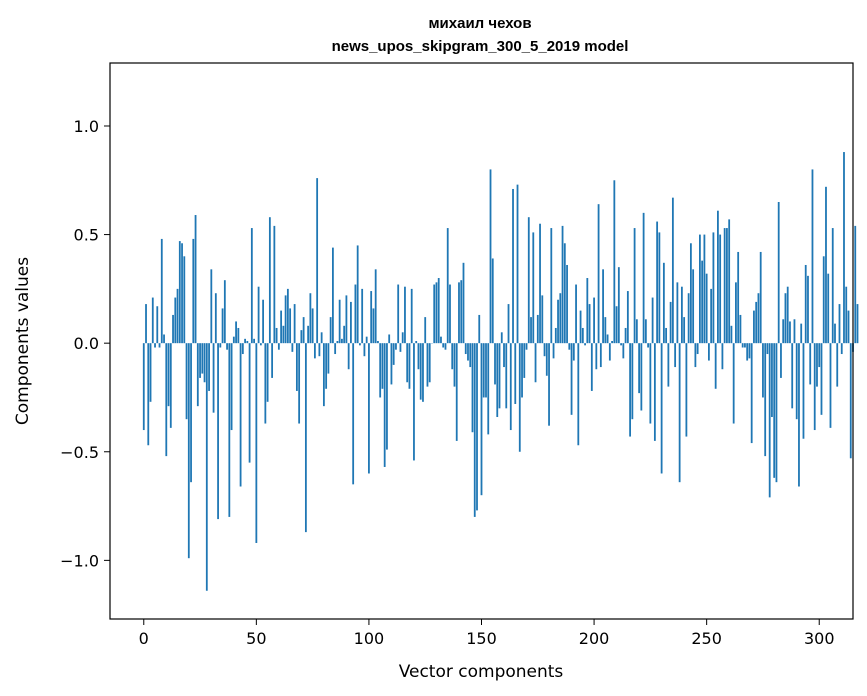 This screenshot has width=867, height=696. I want to click on y-tick-label-2: 0.0, so click(86, 343).